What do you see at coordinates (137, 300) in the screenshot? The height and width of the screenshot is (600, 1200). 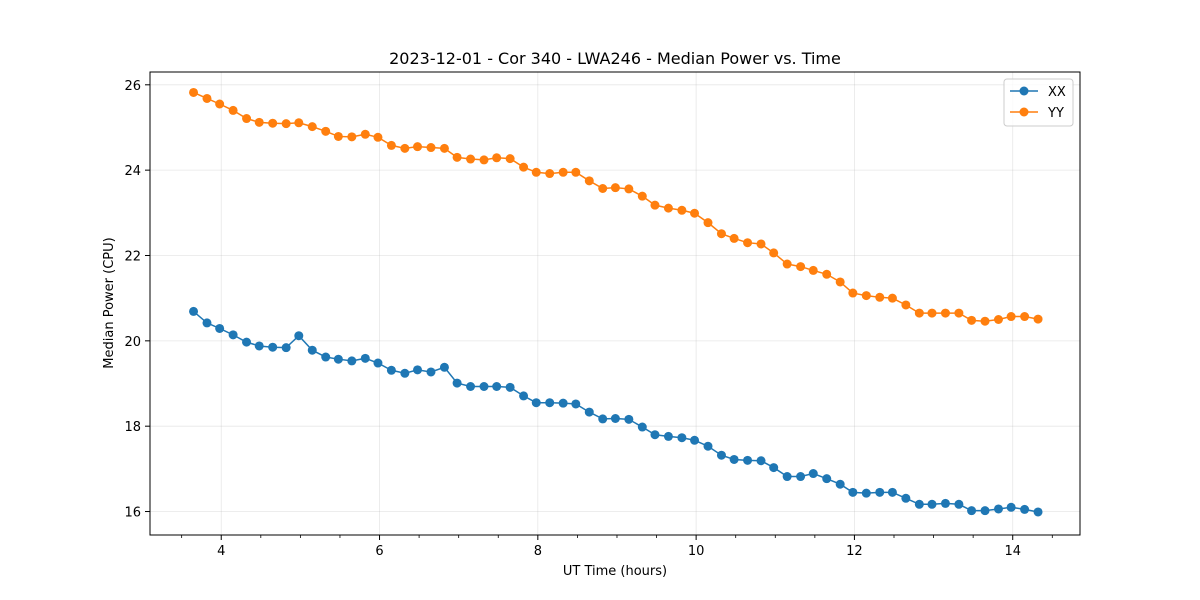 I see `y-axis: 16 18 20 22 24 26` at bounding box center [137, 300].